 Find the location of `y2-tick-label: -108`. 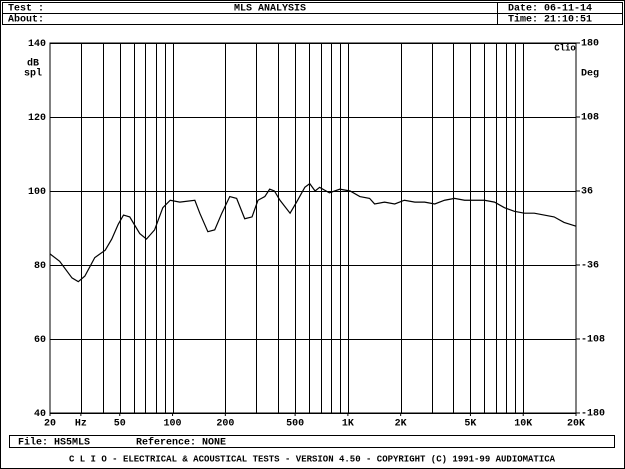

y2-tick-label: -108 is located at coordinates (593, 340).